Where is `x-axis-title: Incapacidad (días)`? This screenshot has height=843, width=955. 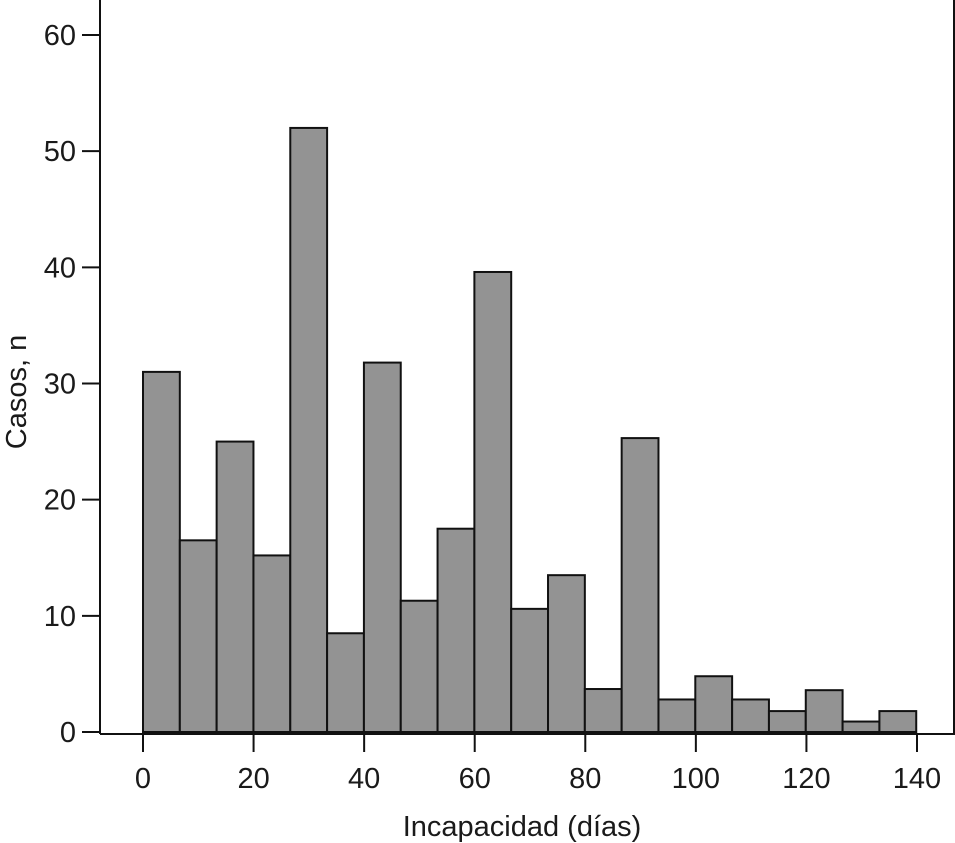 x-axis-title: Incapacidad (días) is located at coordinates (522, 827).